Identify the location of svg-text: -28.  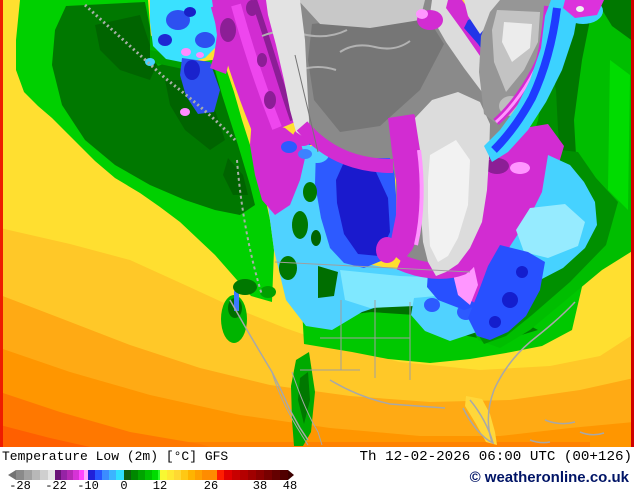
(20, 484).